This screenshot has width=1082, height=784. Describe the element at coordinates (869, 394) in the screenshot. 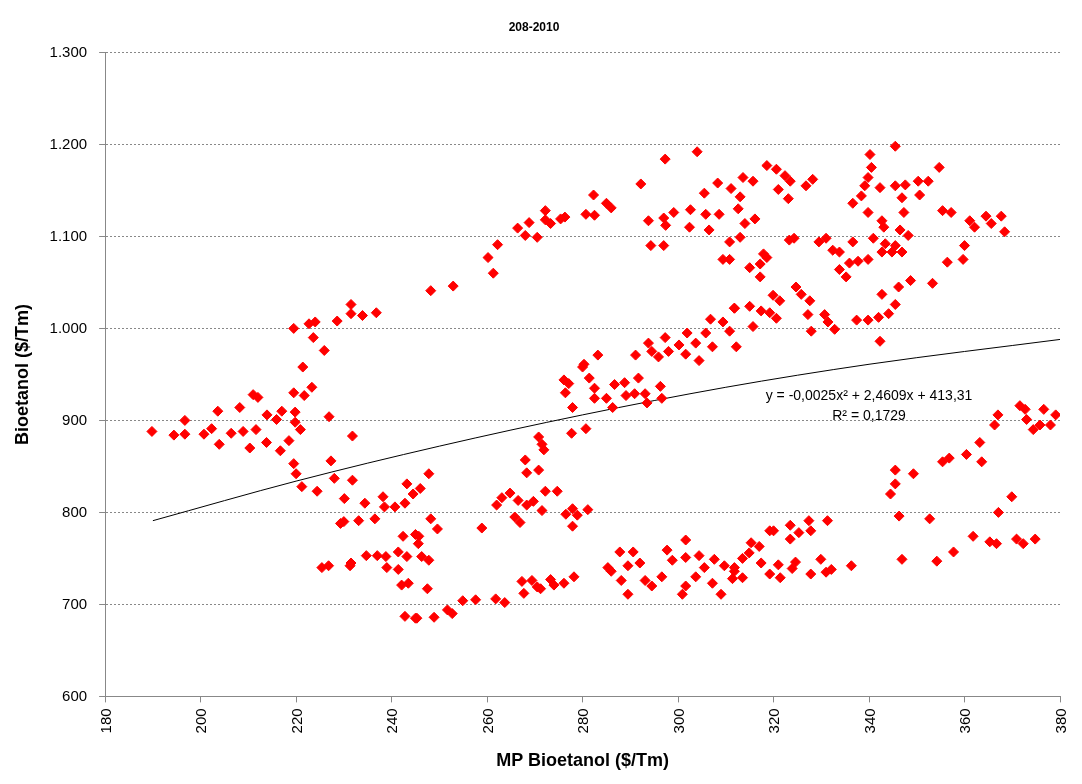

I see `annotation: y = -0,0025x² + 2,4609x + 413,31` at that location.